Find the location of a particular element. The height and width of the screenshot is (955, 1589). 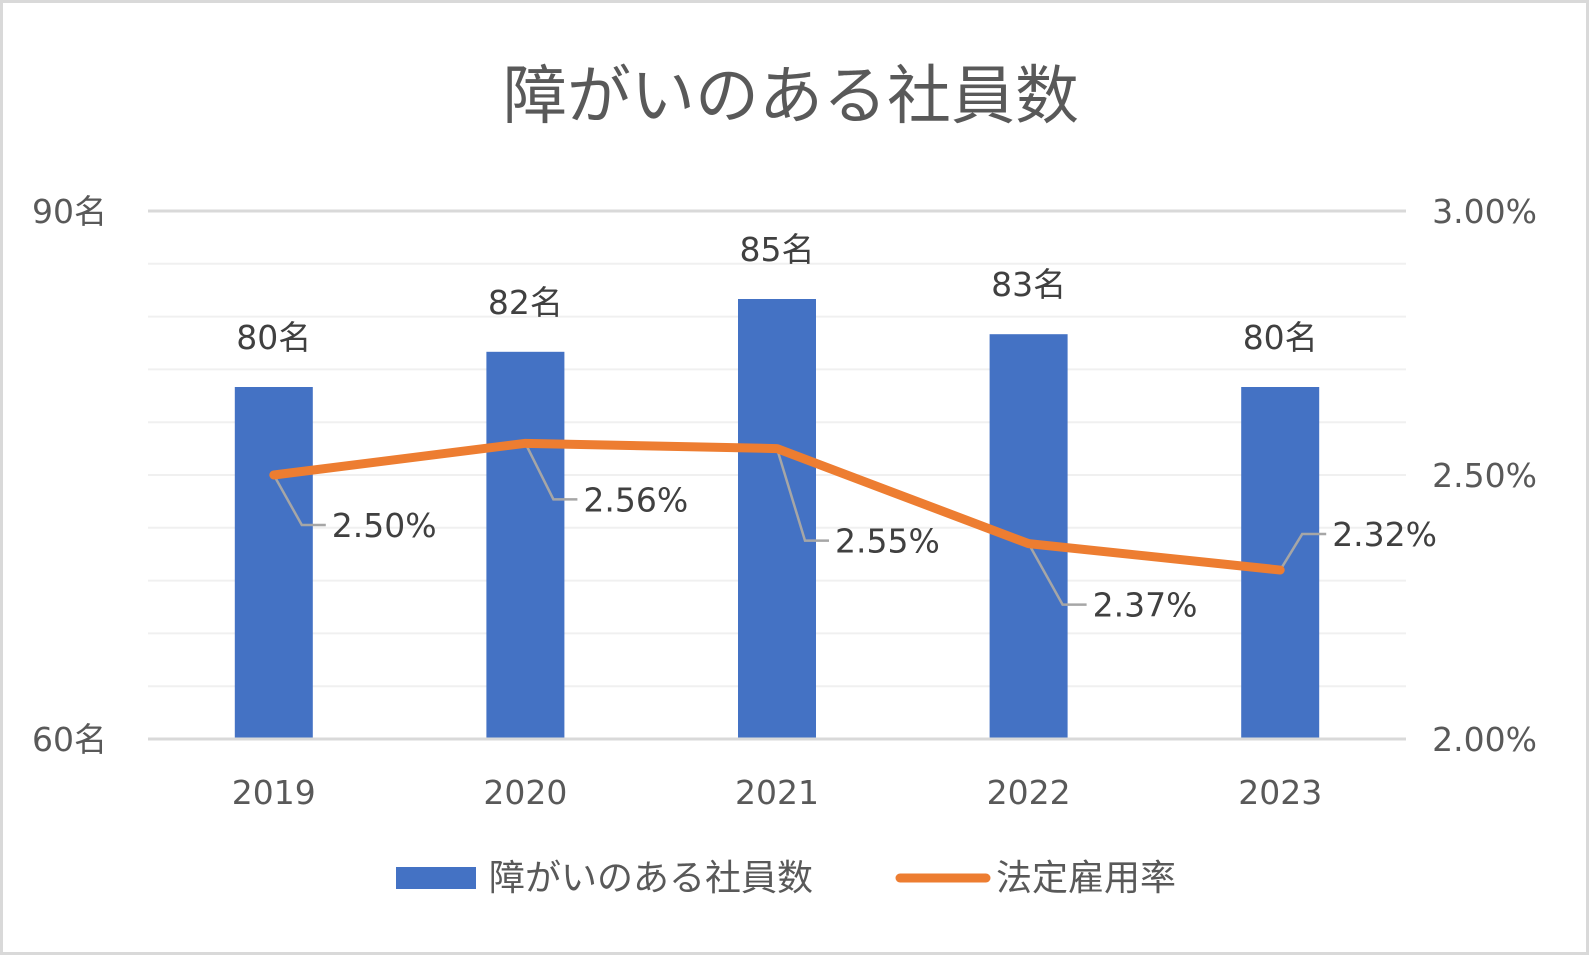

line-value-label: 2.32% is located at coordinates (1384, 534).